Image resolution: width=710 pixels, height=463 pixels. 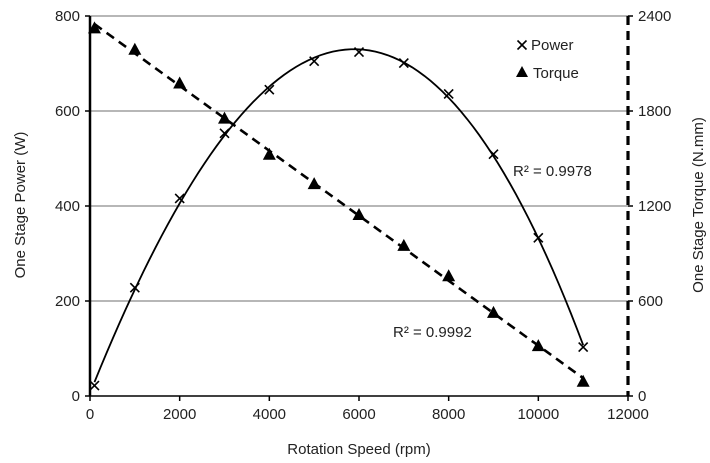 What do you see at coordinates (448, 414) in the screenshot?
I see `x-tick-label: 8000` at bounding box center [448, 414].